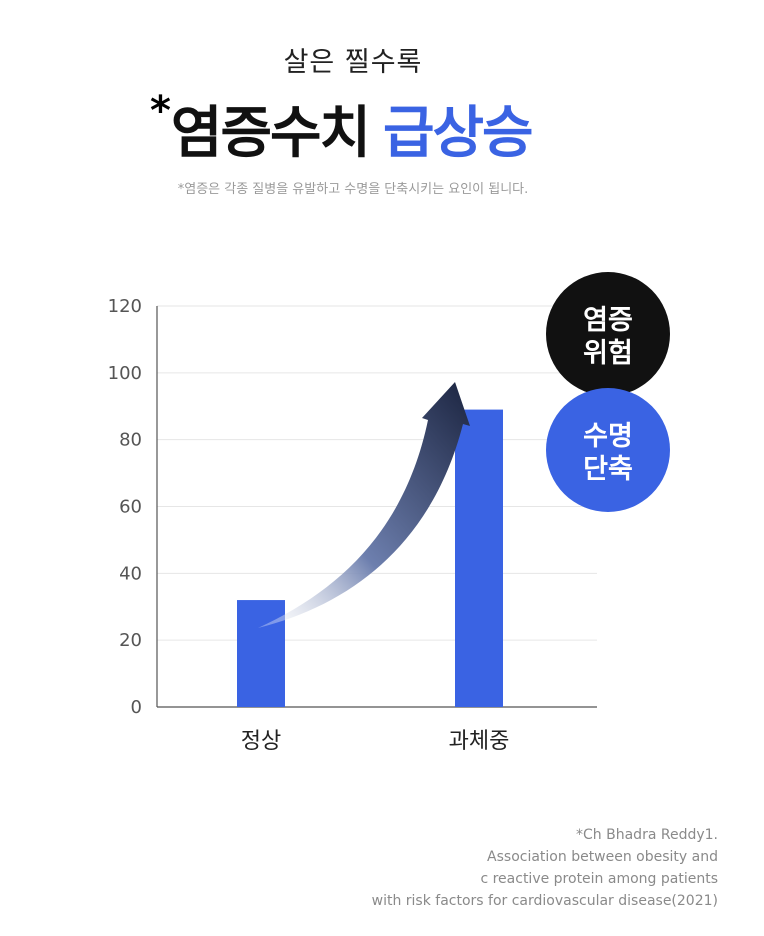  Describe the element at coordinates (608, 436) in the screenshot. I see `badge-line: 수명` at that location.